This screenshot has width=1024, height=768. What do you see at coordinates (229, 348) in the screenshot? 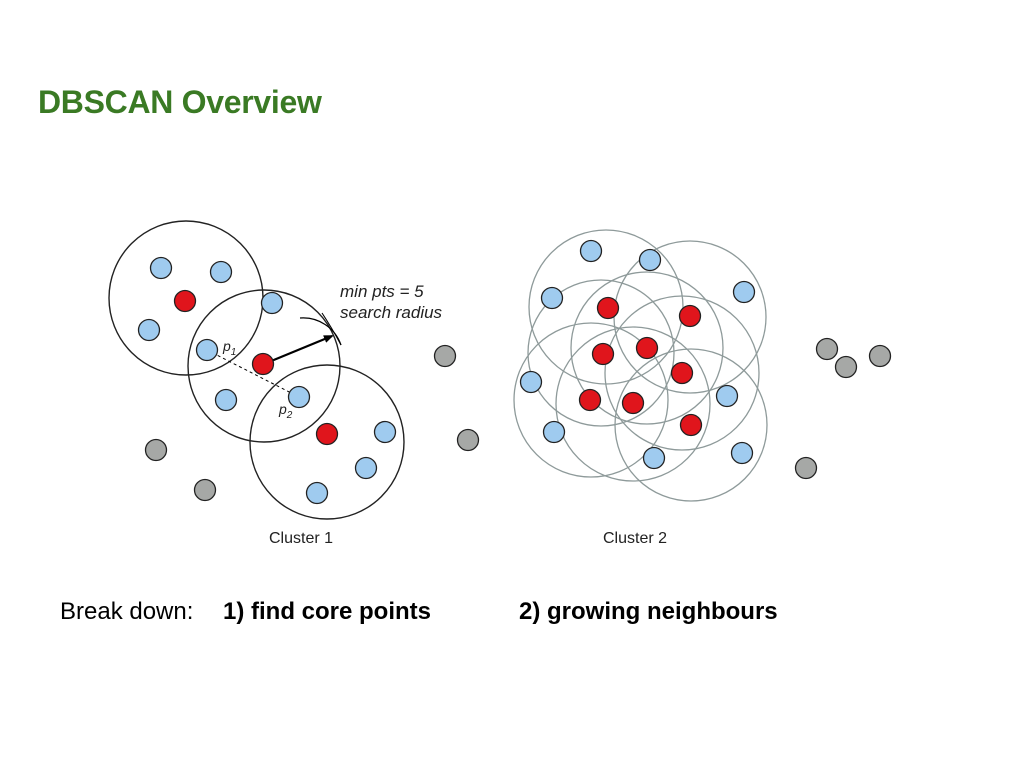
I see `p1-label: p1` at bounding box center [229, 348].